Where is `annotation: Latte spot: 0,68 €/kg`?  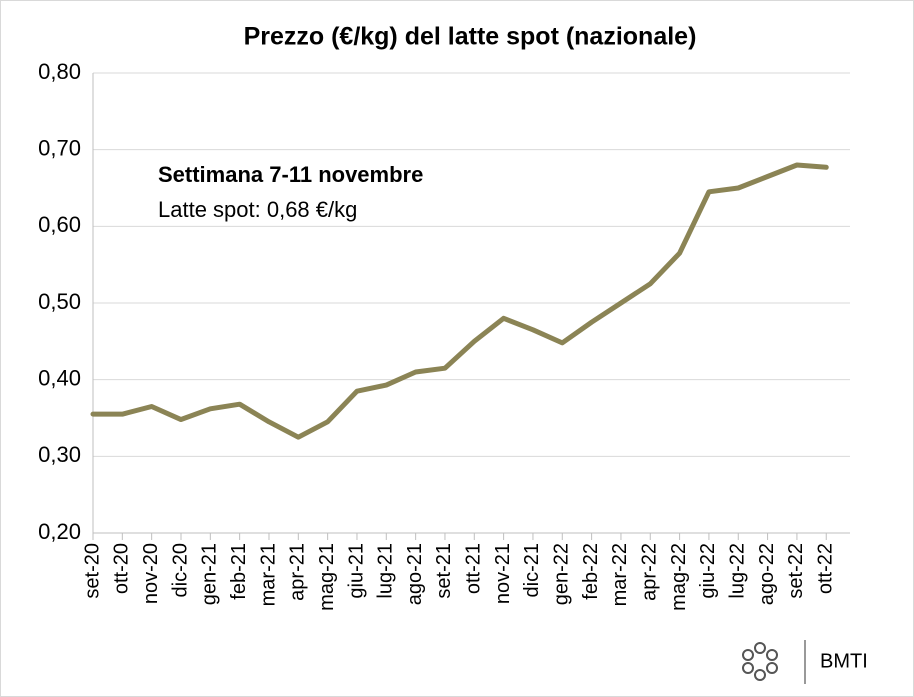 annotation: Latte spot: 0,68 €/kg is located at coordinates (257, 209).